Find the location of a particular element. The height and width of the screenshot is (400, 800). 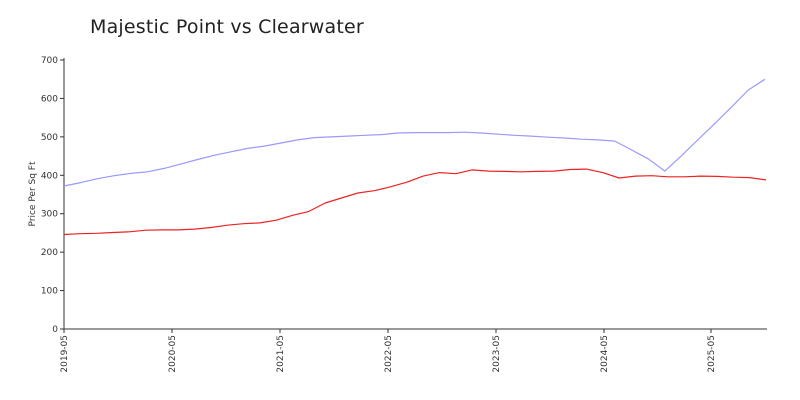

y-tick-label: 600 is located at coordinates (49, 99).